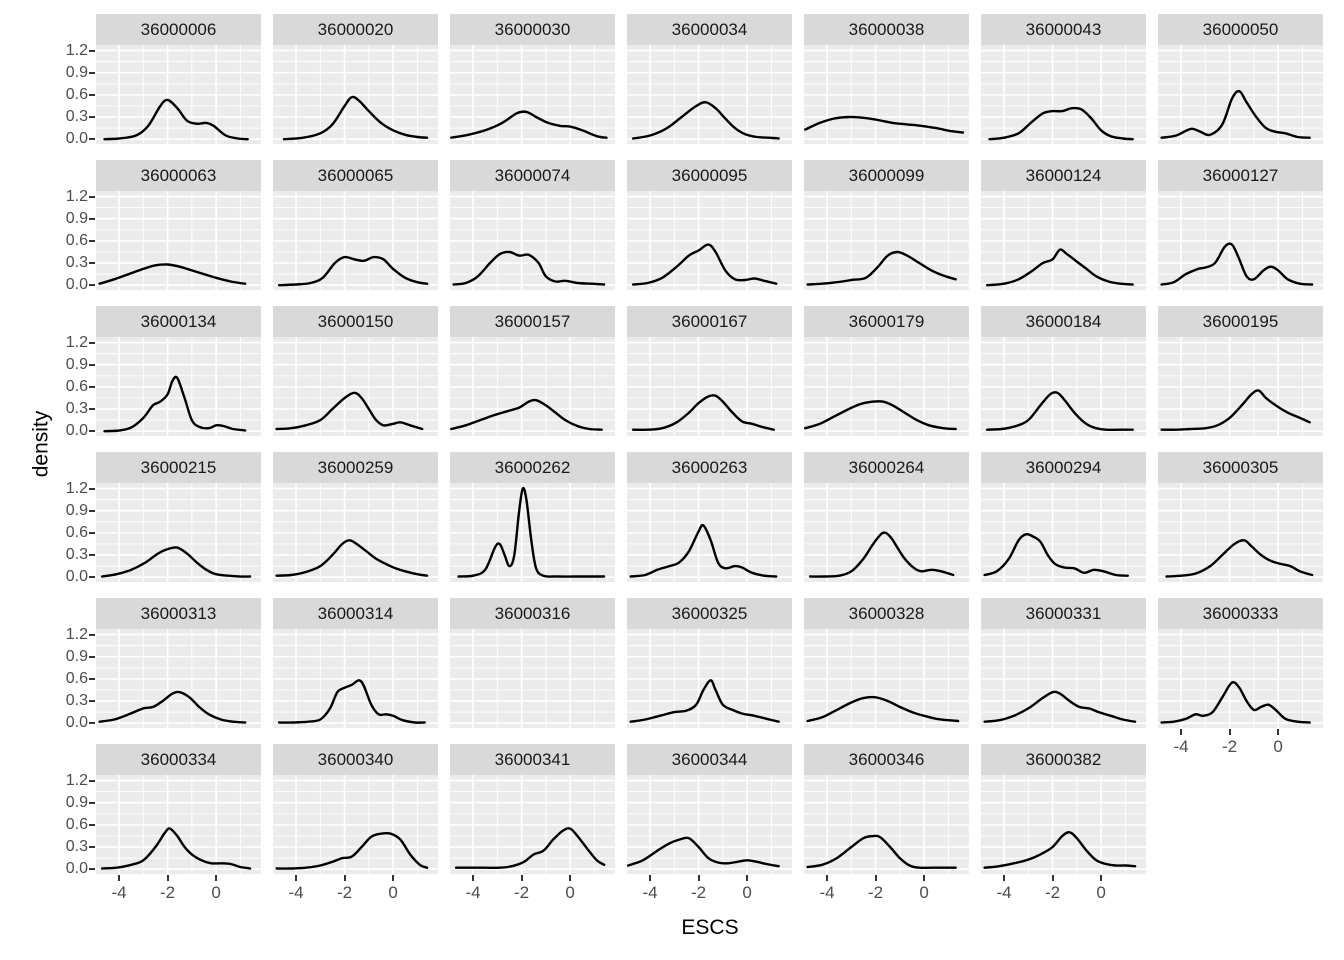 The height and width of the screenshot is (960, 1344). I want to click on facet-strip: 36000314, so click(355, 613).